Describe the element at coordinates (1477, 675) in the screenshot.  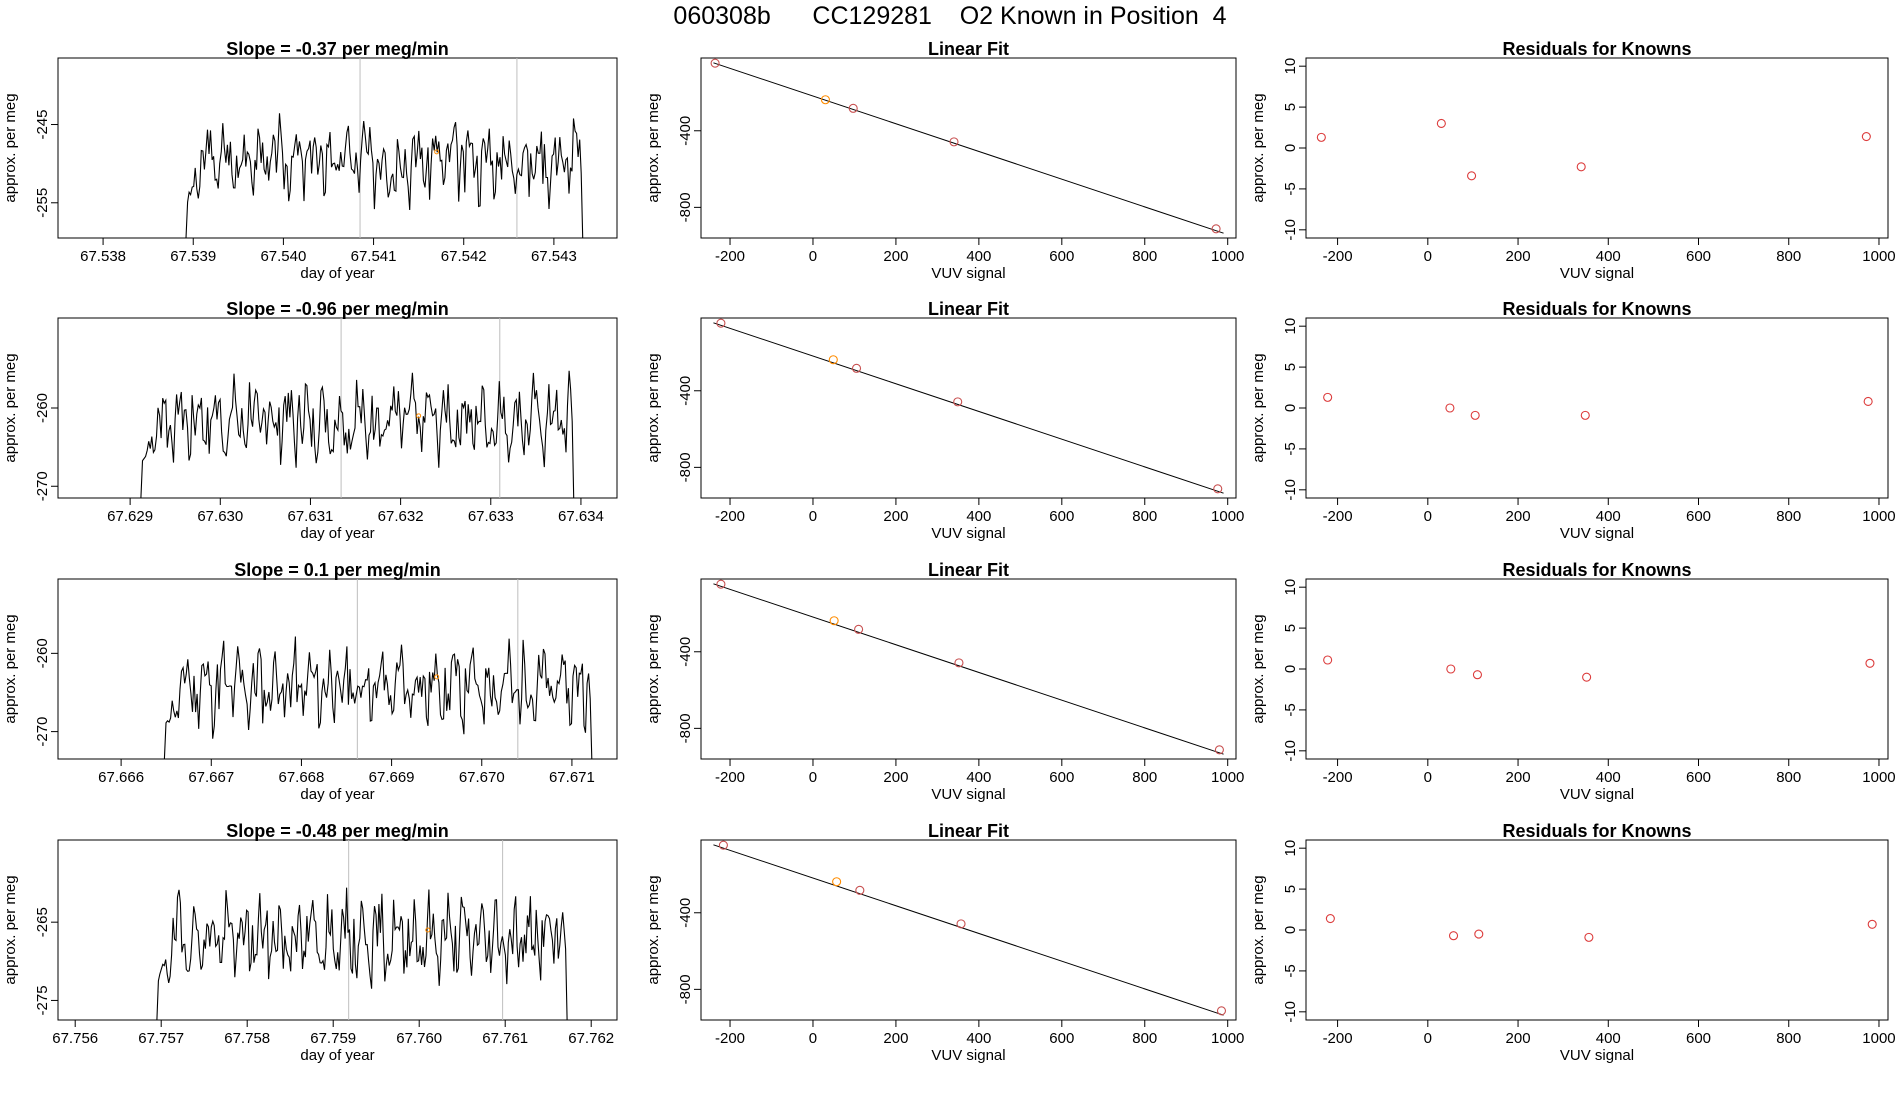
I see `panel-9-data-point` at that location.